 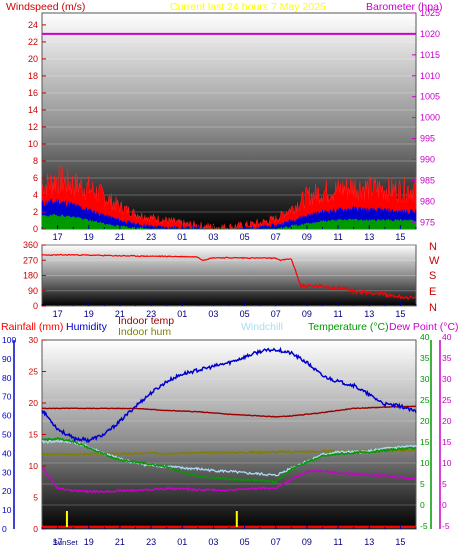 I want to click on barometer-y-tick-label: 1025, so click(x=430, y=13).